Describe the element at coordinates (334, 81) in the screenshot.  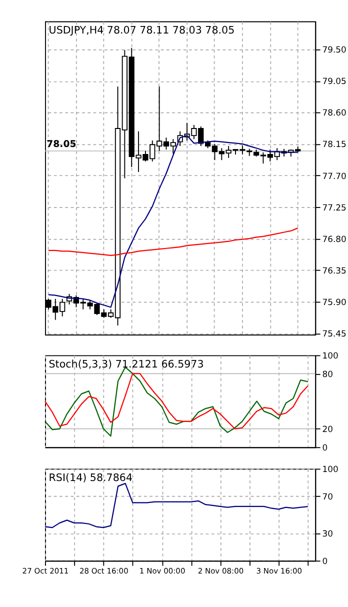
I see `y-tick-label: 79.05` at that location.